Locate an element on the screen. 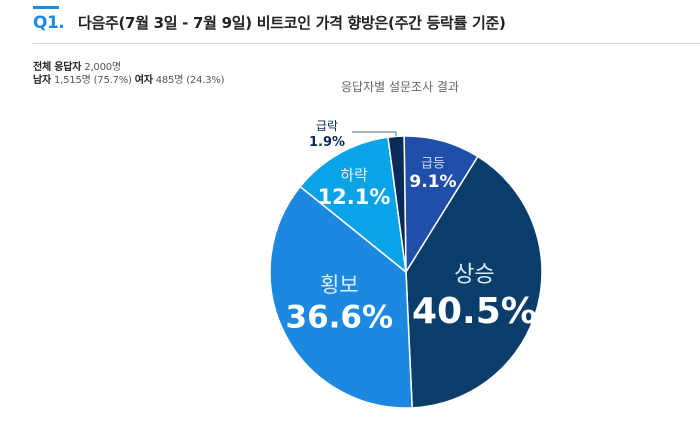 This screenshot has height=424, width=700. respondents-gender: 남자 1,515명 (75.7%) 여자 485명 (24.3%) is located at coordinates (129, 78).